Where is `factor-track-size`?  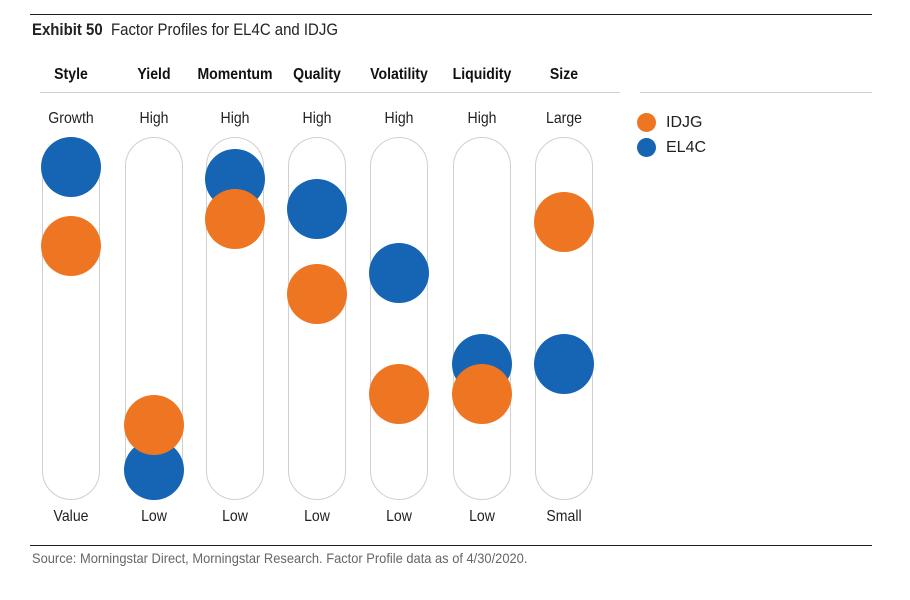
factor-track-size is located at coordinates (564, 318).